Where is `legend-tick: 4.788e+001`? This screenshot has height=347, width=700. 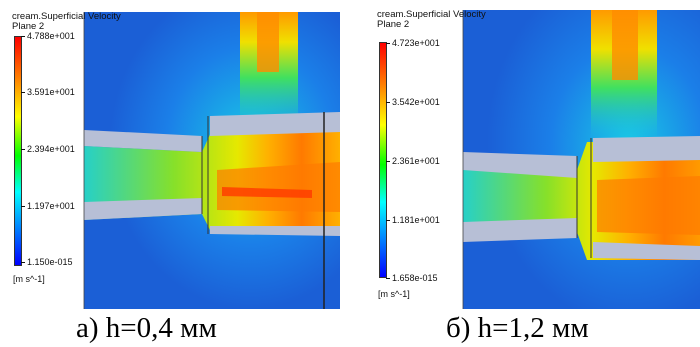 legend-tick: 4.788e+001 is located at coordinates (48, 36).